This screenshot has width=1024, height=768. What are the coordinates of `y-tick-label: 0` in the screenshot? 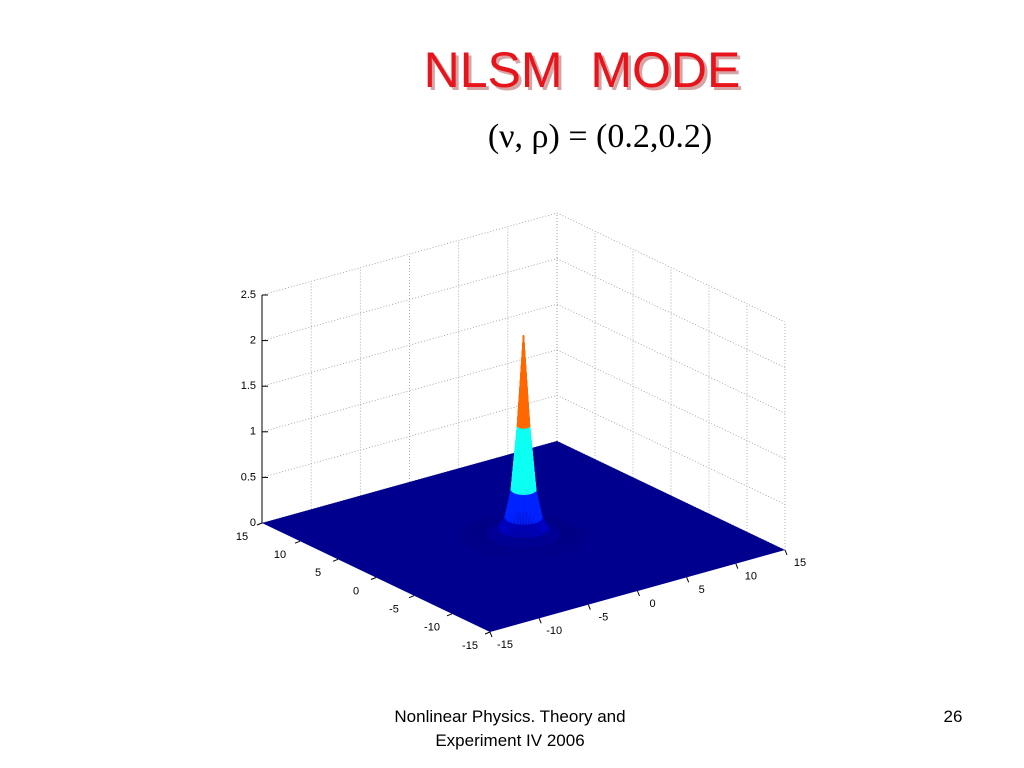 It's located at (356, 591).